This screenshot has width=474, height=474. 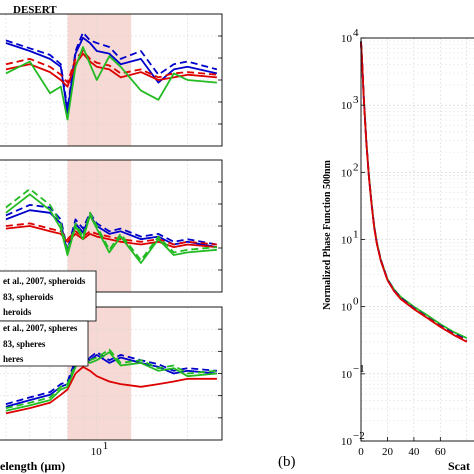 I want to click on legend-box-lower, so click(x=44, y=343).